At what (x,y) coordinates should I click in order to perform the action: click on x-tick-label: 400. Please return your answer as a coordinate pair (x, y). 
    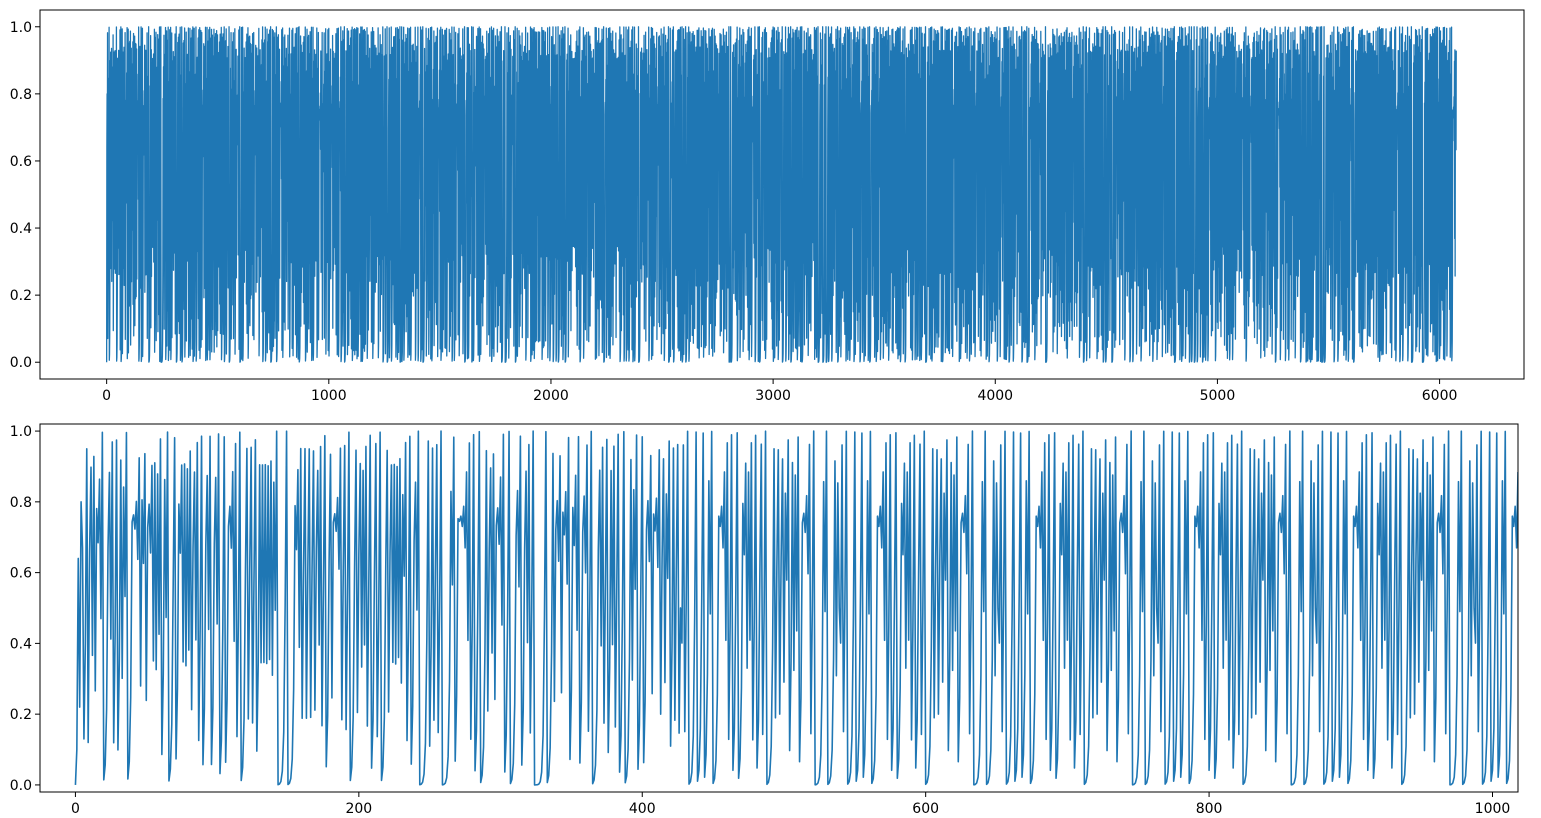
    Looking at the image, I should click on (642, 809).